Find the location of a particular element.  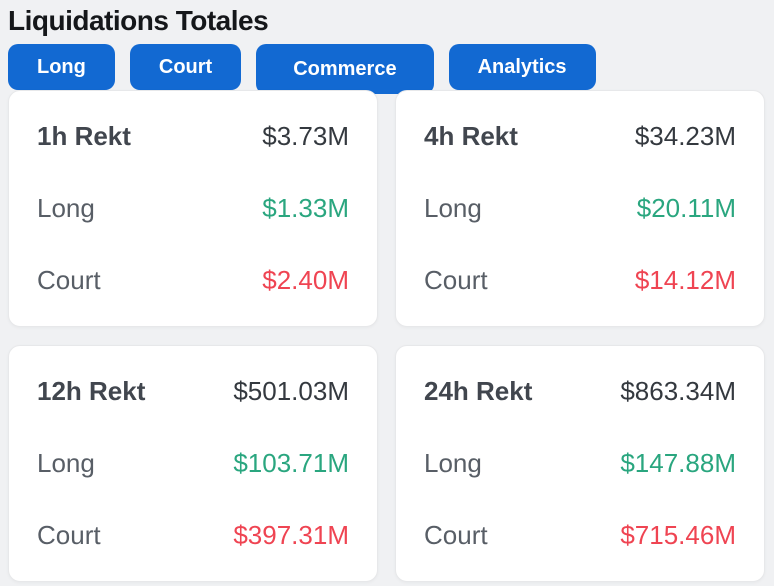

period-label: 24h Rekt is located at coordinates (478, 391).